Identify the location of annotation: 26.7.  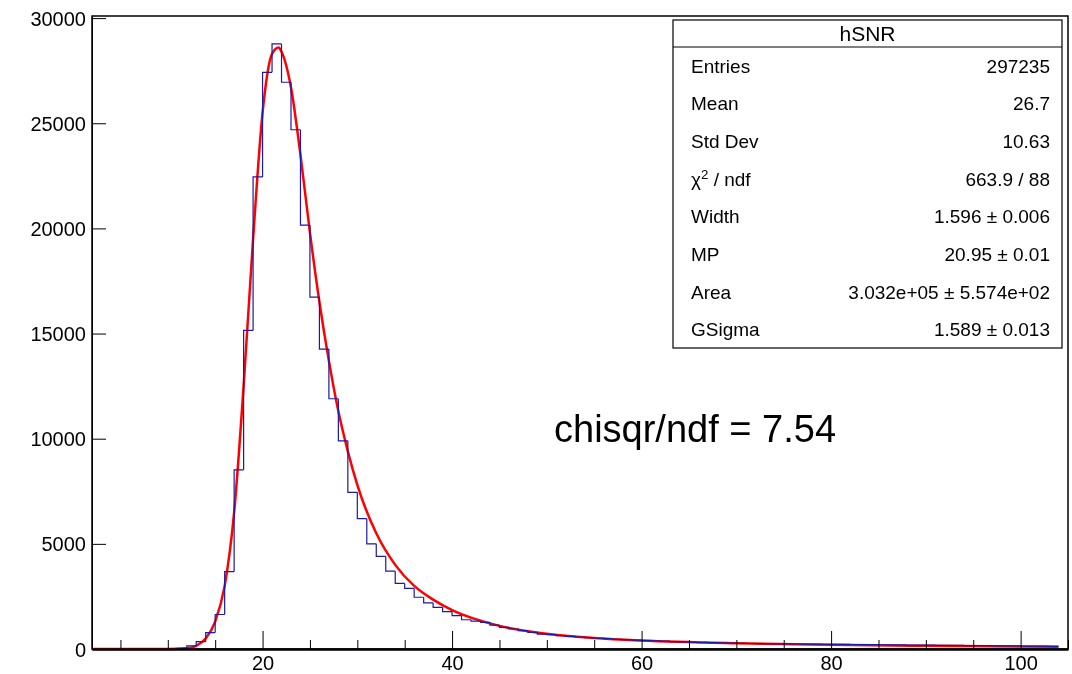
(1031, 104).